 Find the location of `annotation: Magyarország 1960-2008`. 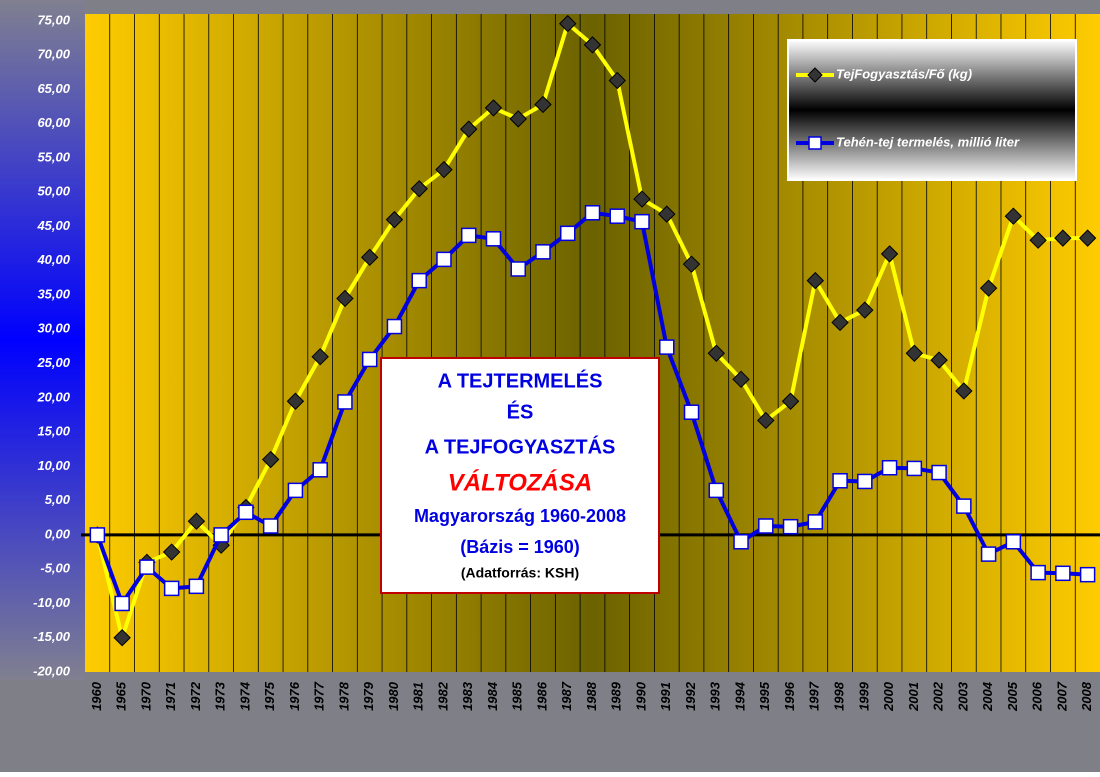

annotation: Magyarország 1960-2008 is located at coordinates (520, 516).